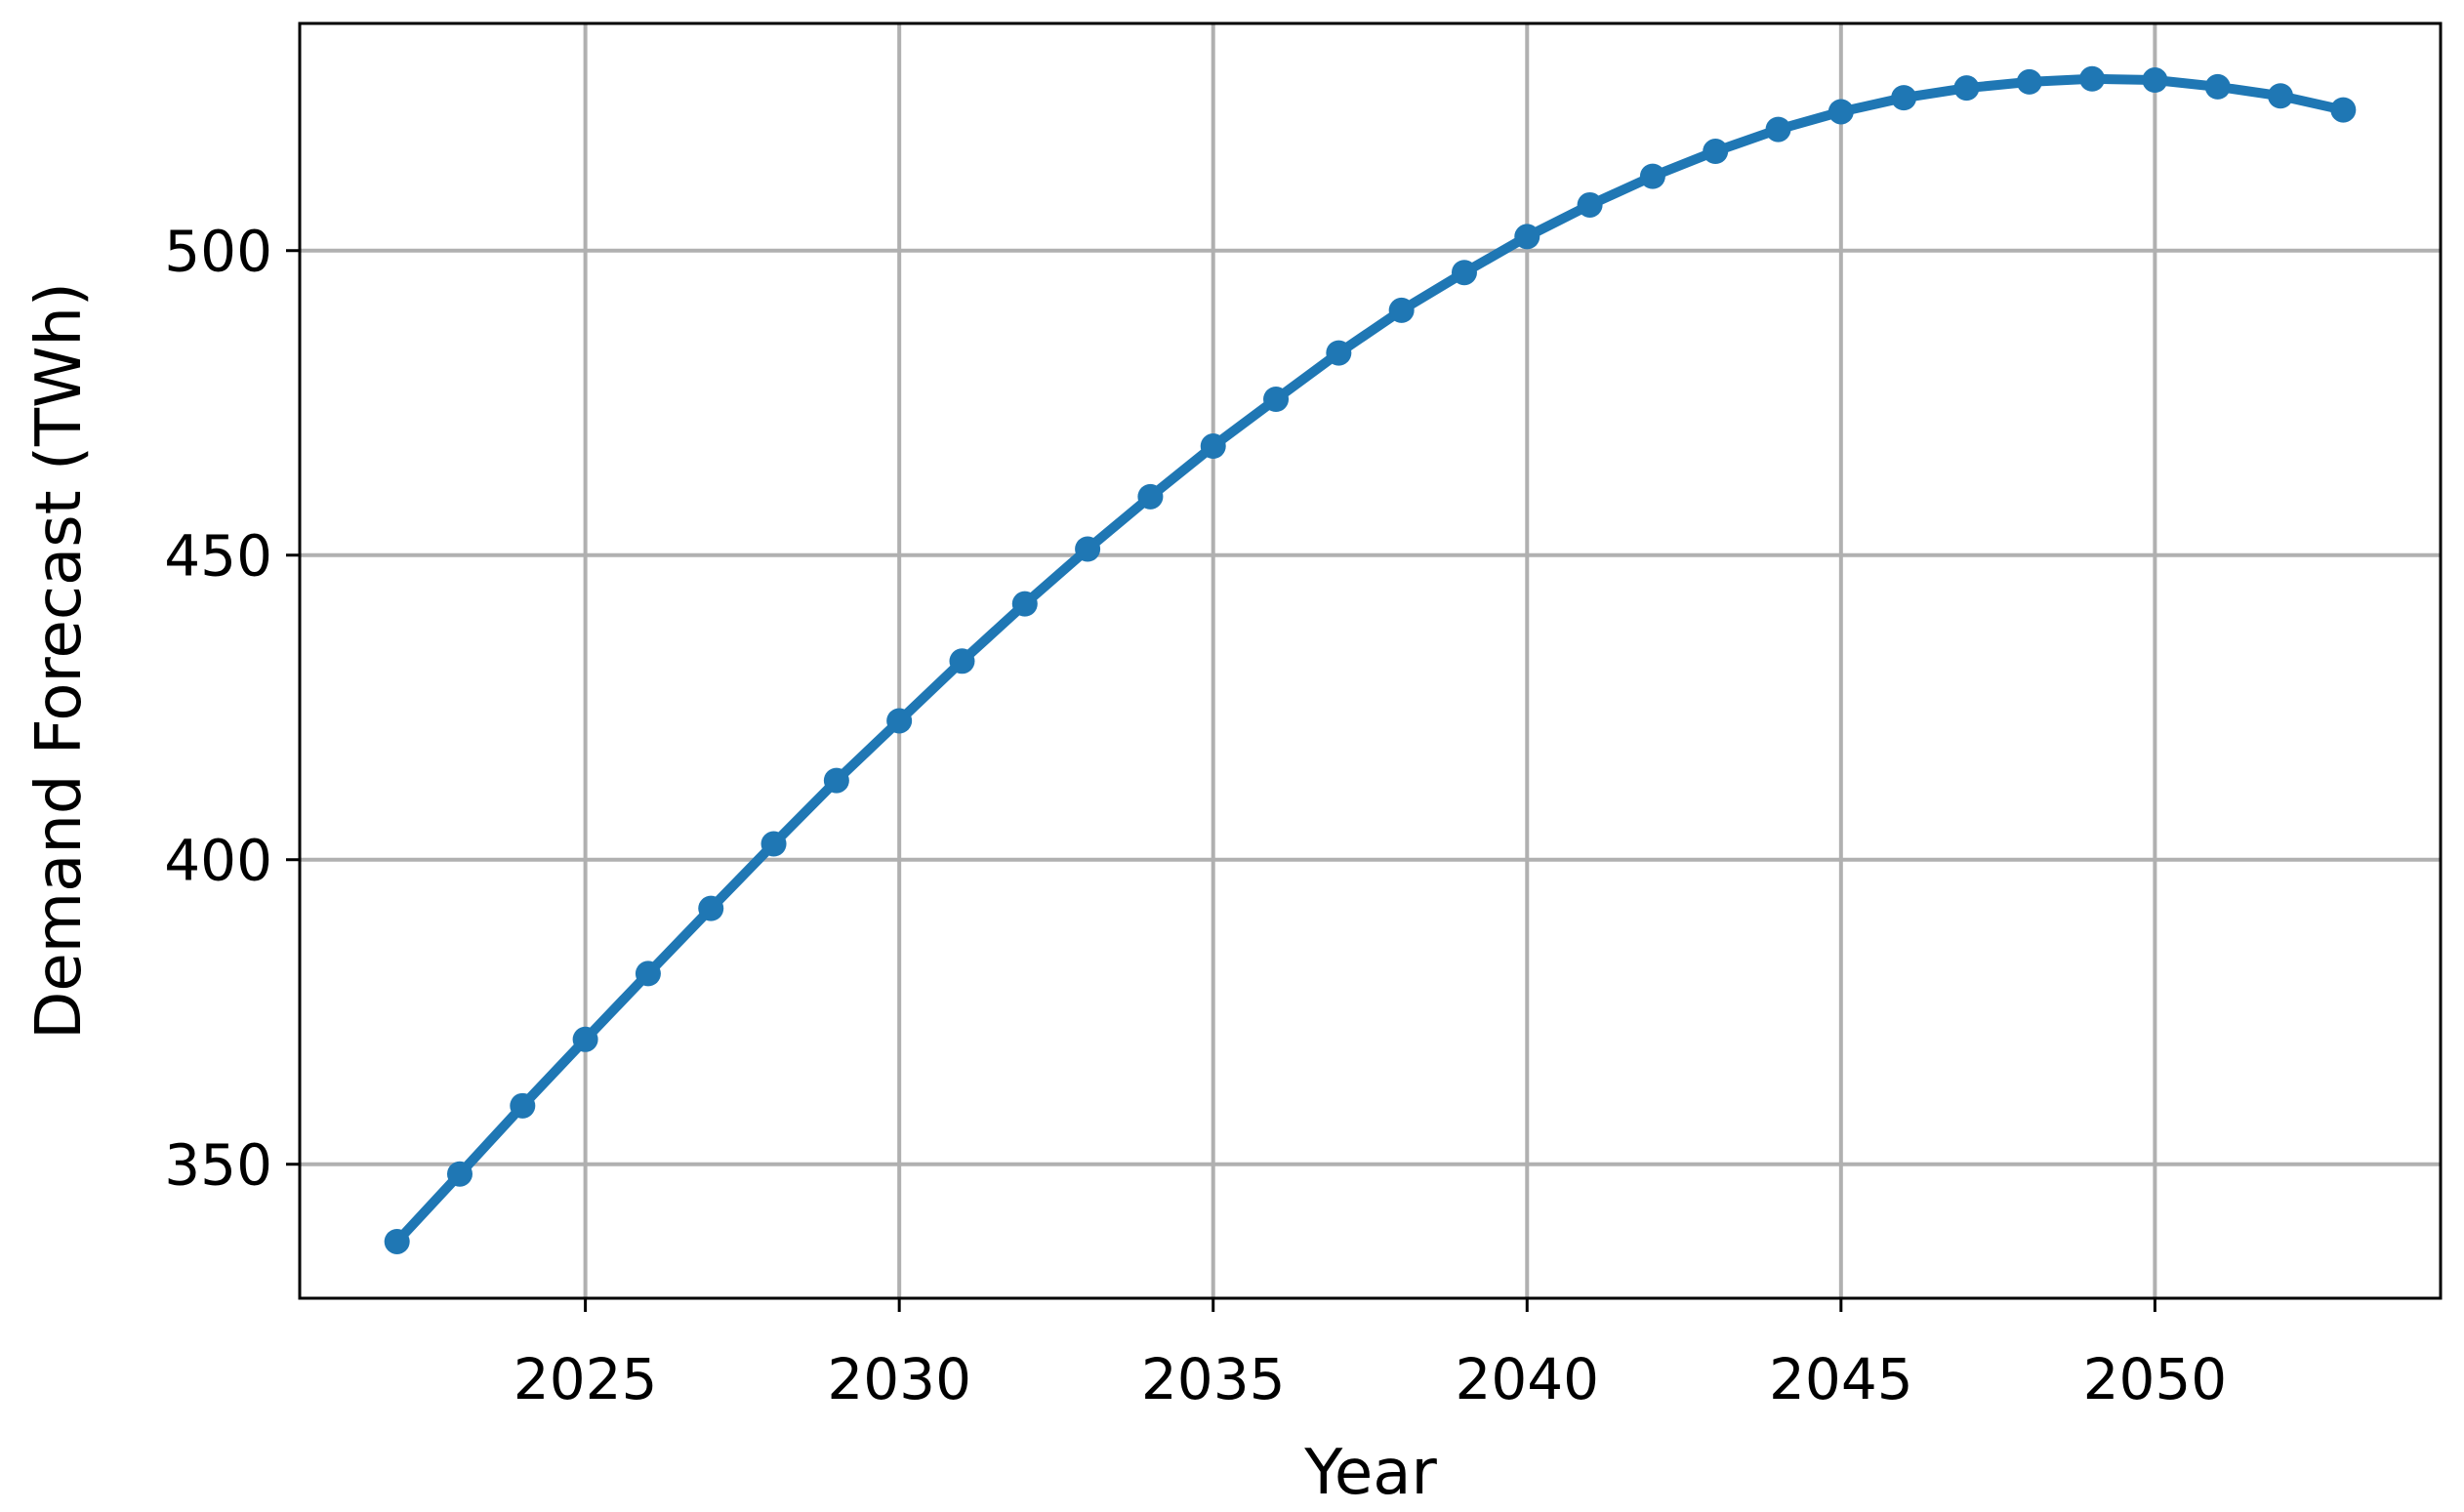  Describe the element at coordinates (218, 1166) in the screenshot. I see `y-tick-label: 350` at that location.